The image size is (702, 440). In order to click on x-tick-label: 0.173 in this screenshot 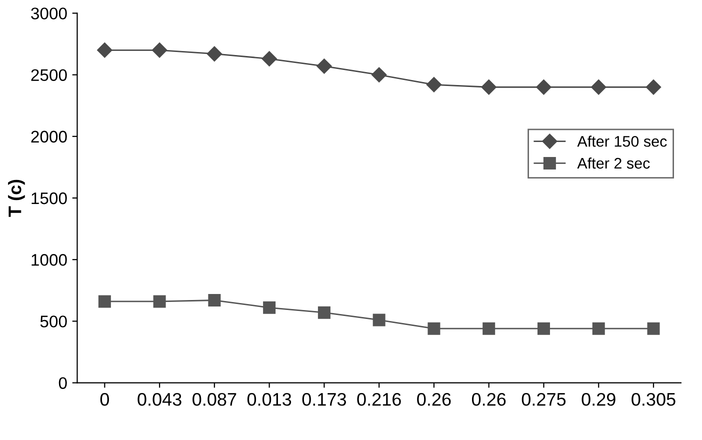, I will do `click(324, 399)`.